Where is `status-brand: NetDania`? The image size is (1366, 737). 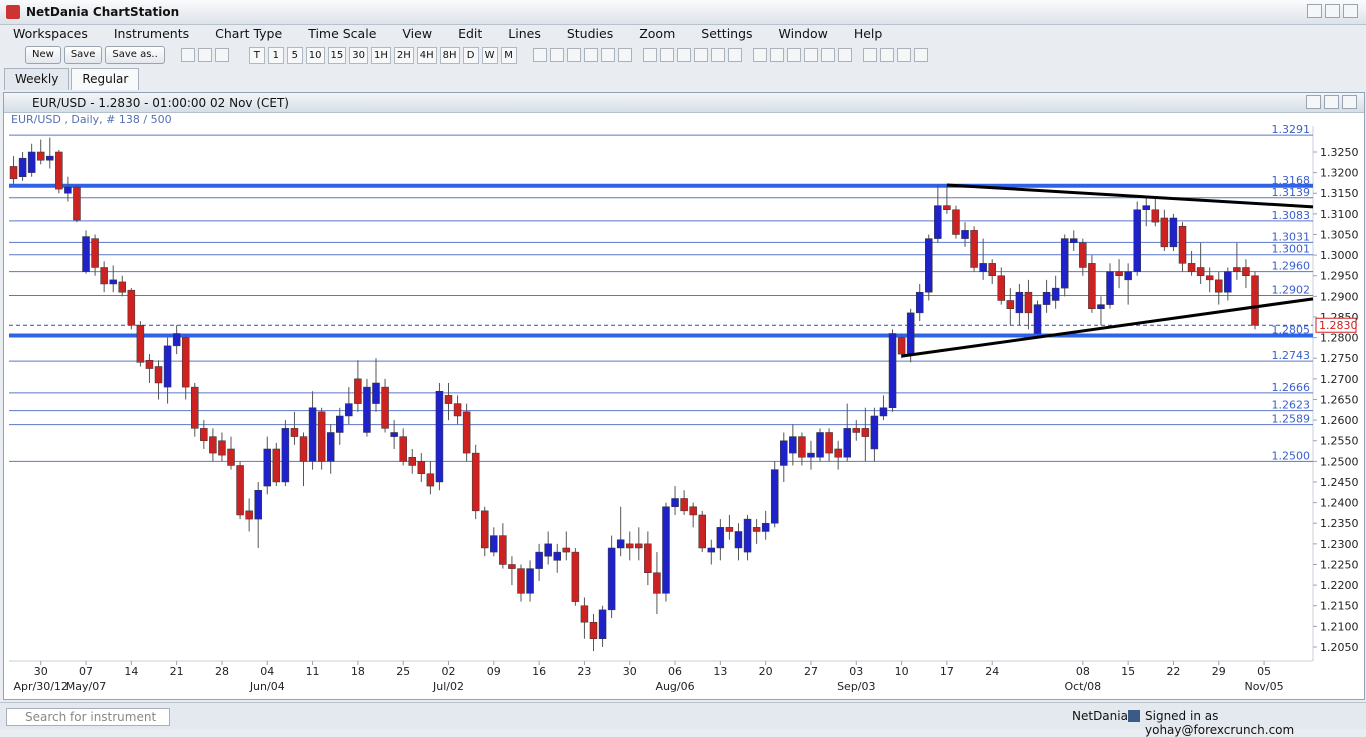
status-brand: NetDania is located at coordinates (1100, 716).